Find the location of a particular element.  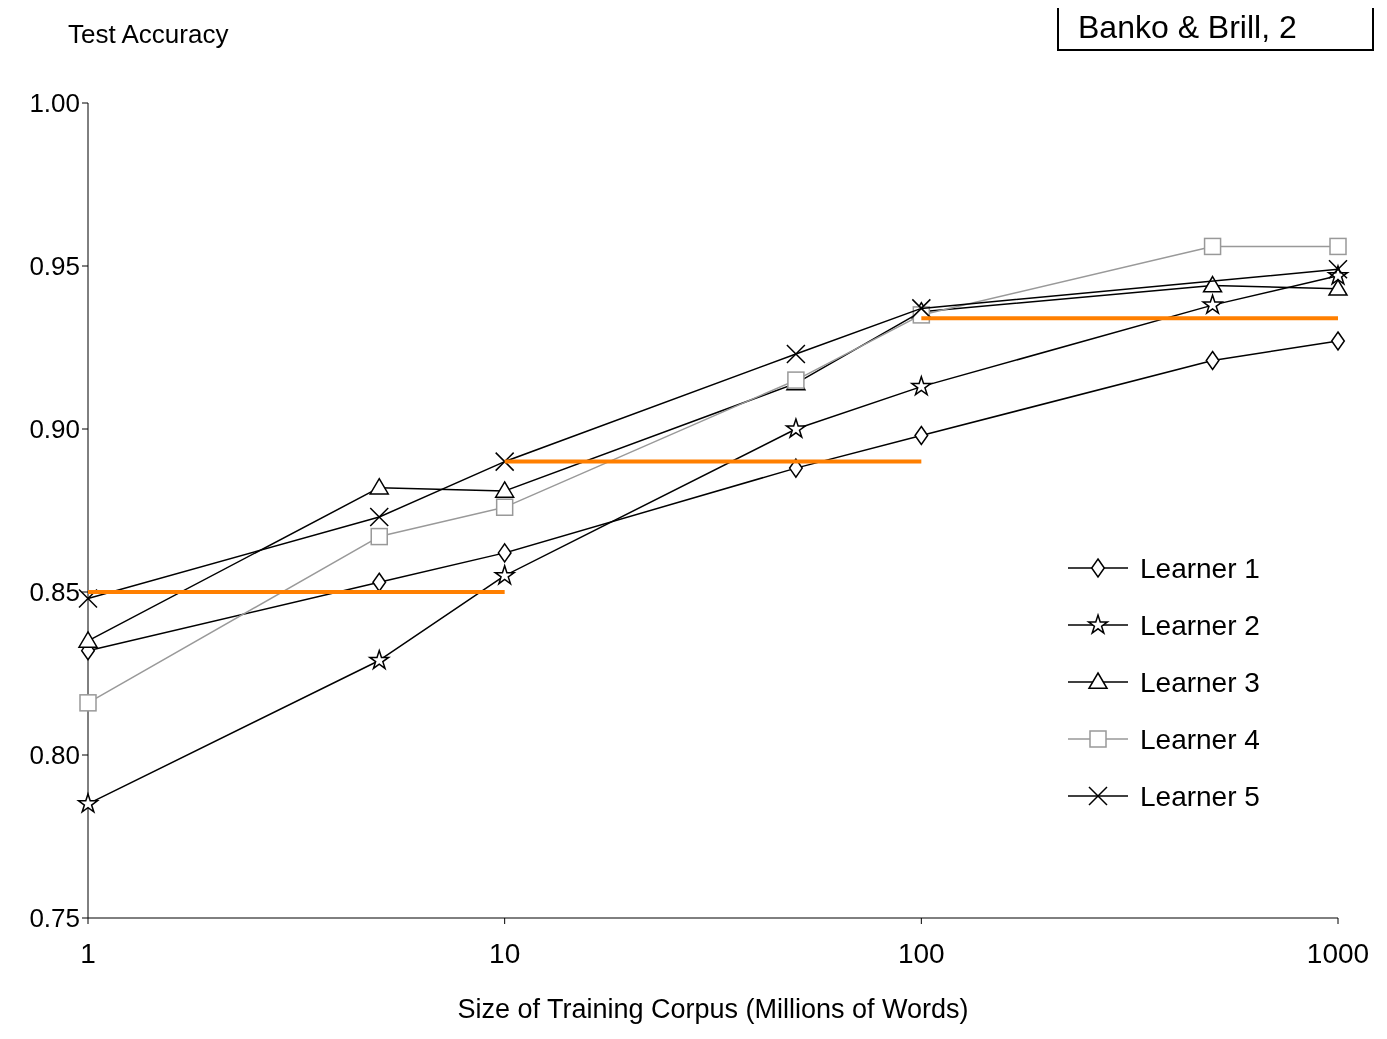

legend-label: Learner 2 is located at coordinates (1200, 625).